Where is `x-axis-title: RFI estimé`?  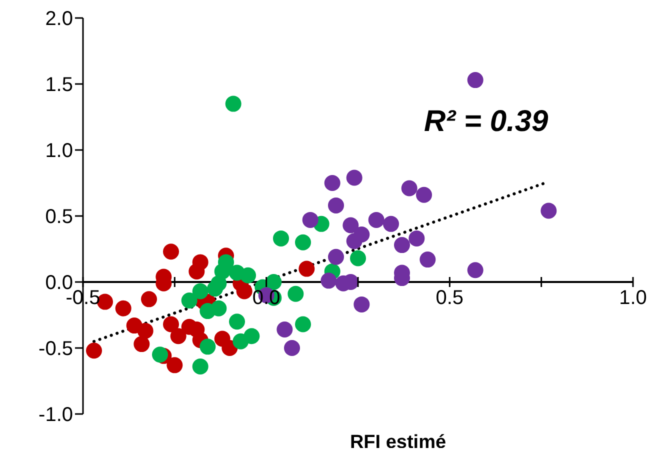
x-axis-title: RFI estimé is located at coordinates (398, 441).